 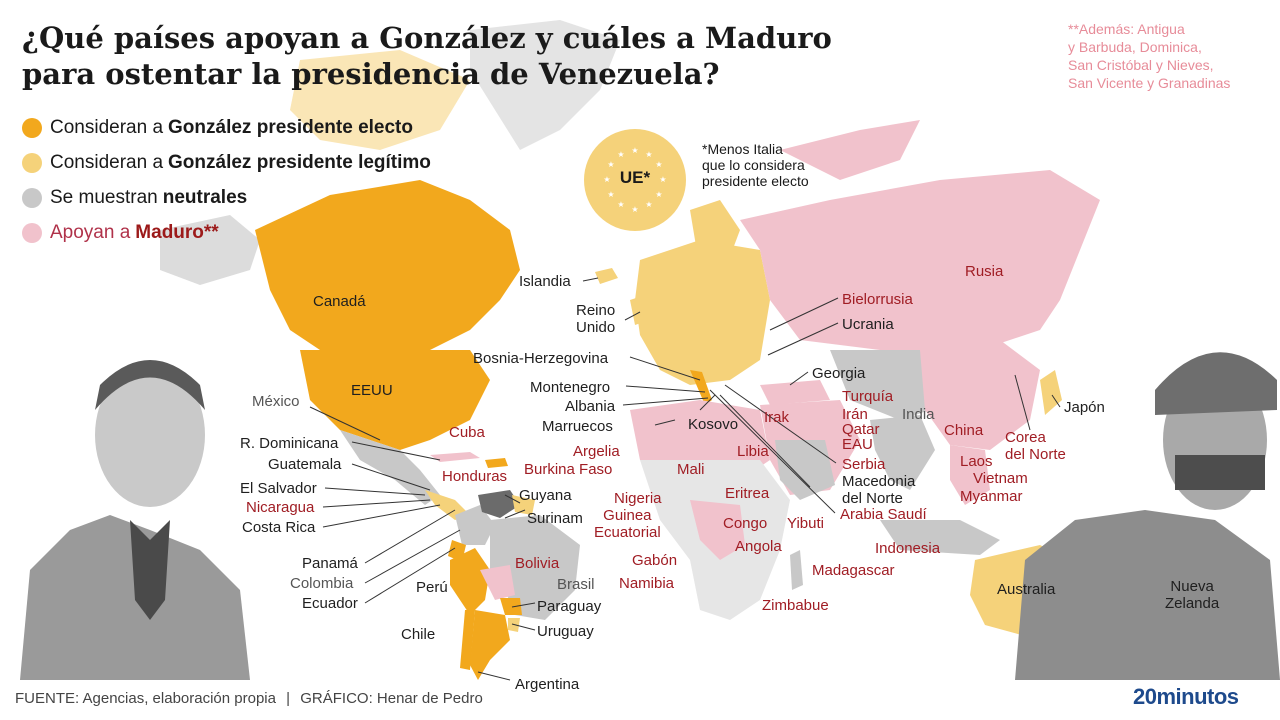 I want to click on label-rusia: Rusia, so click(x=984, y=271).